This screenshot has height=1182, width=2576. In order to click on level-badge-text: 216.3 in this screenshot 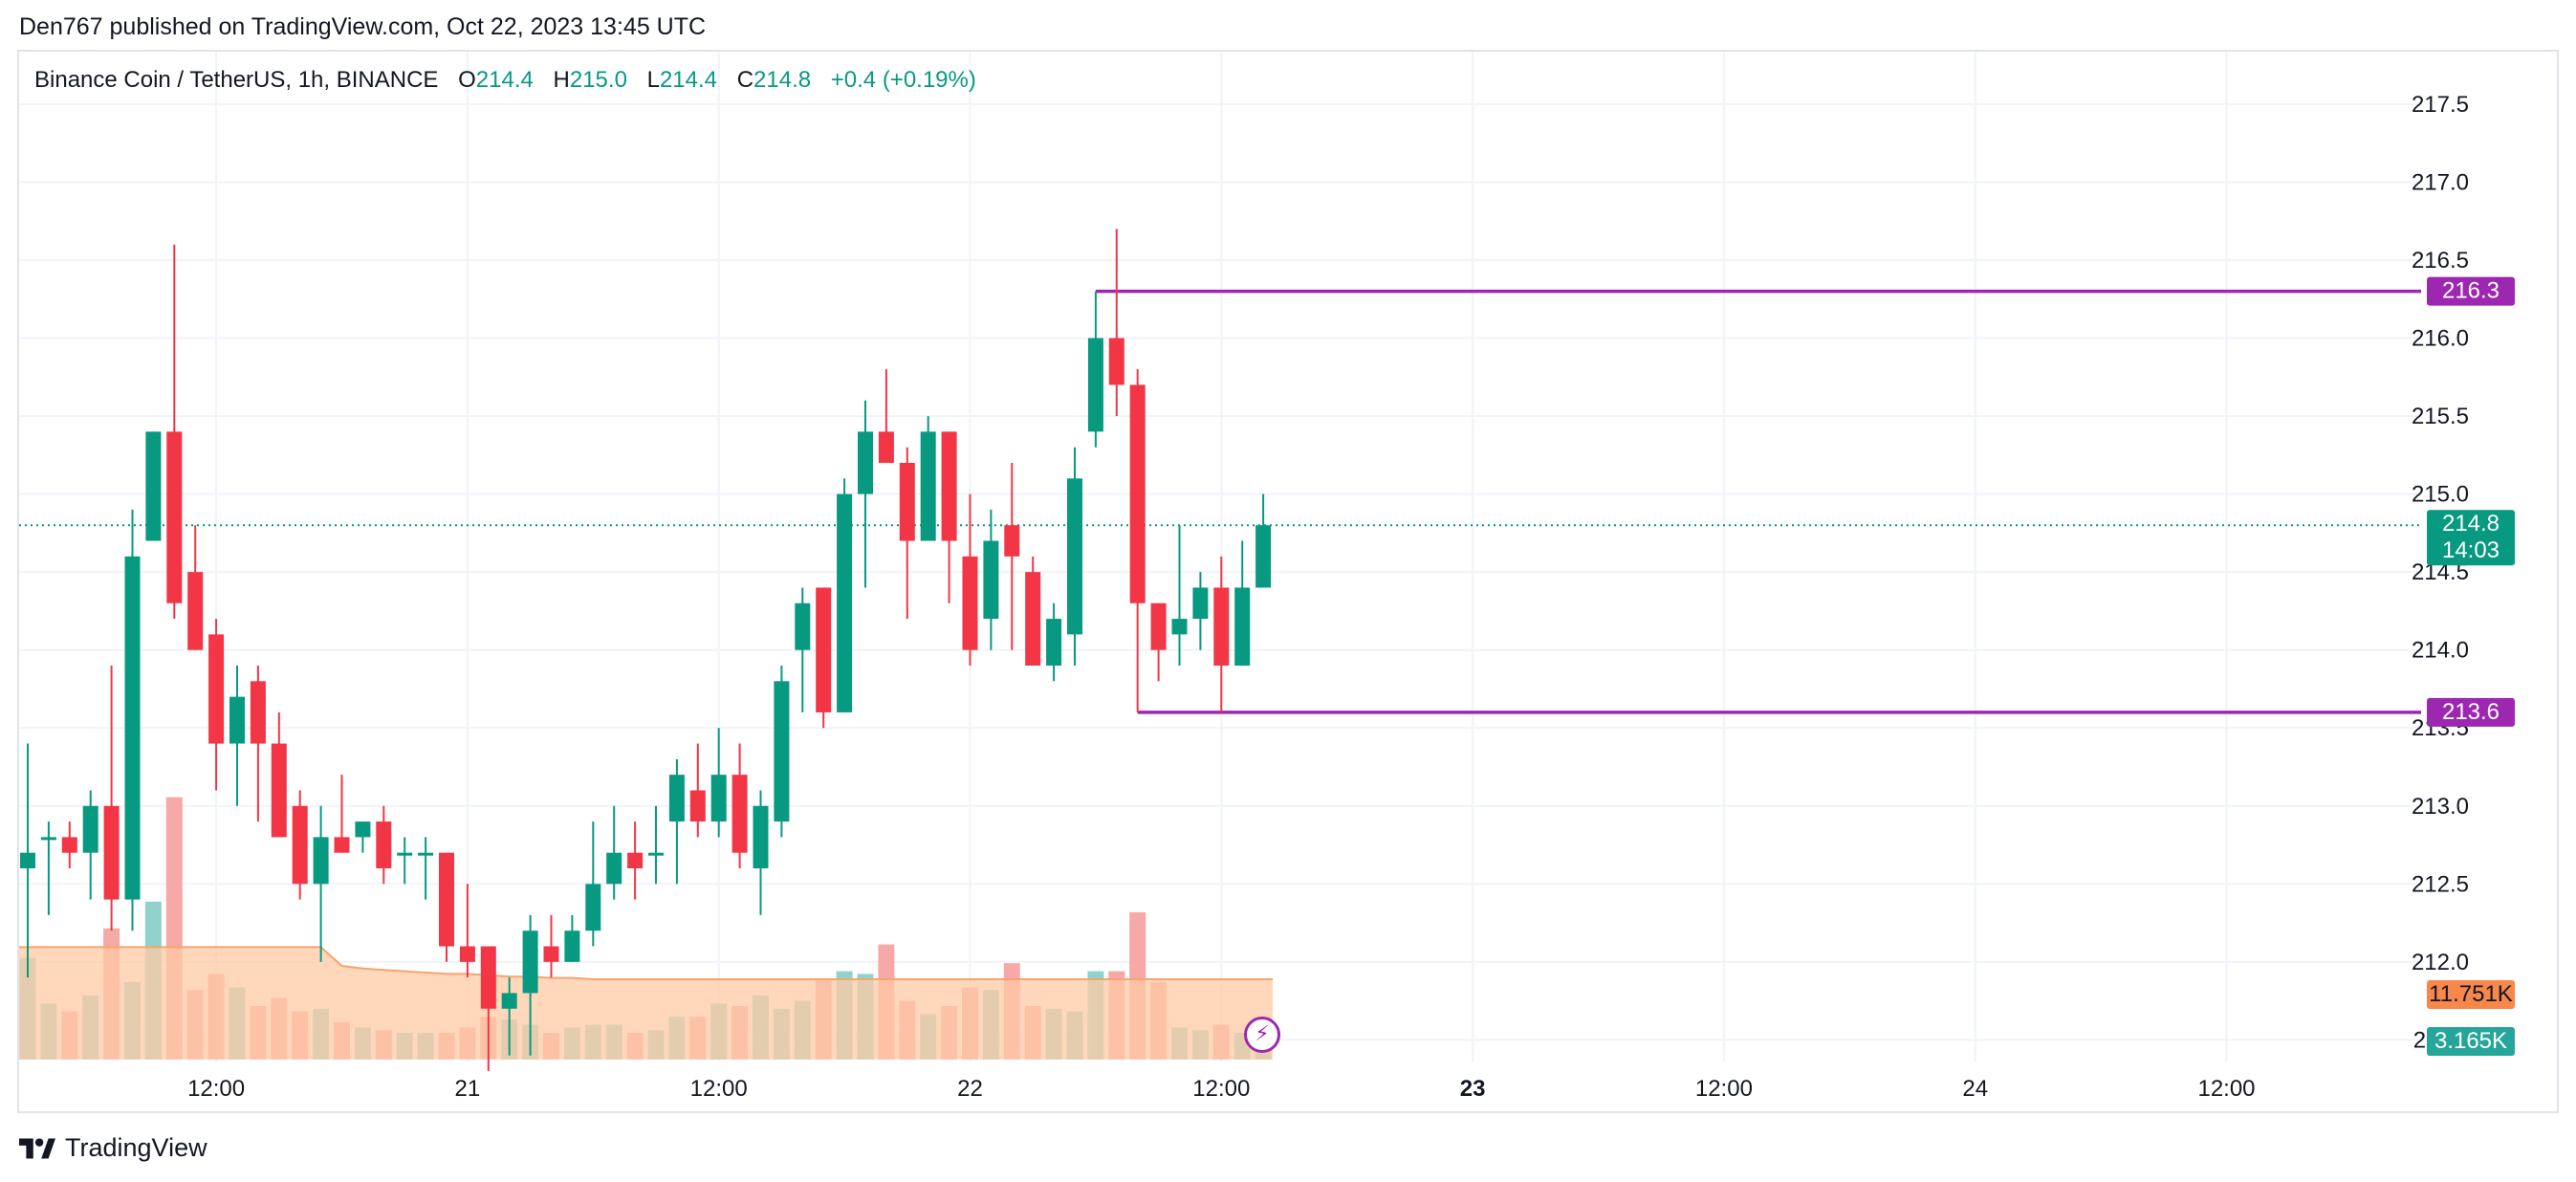, I will do `click(2471, 291)`.